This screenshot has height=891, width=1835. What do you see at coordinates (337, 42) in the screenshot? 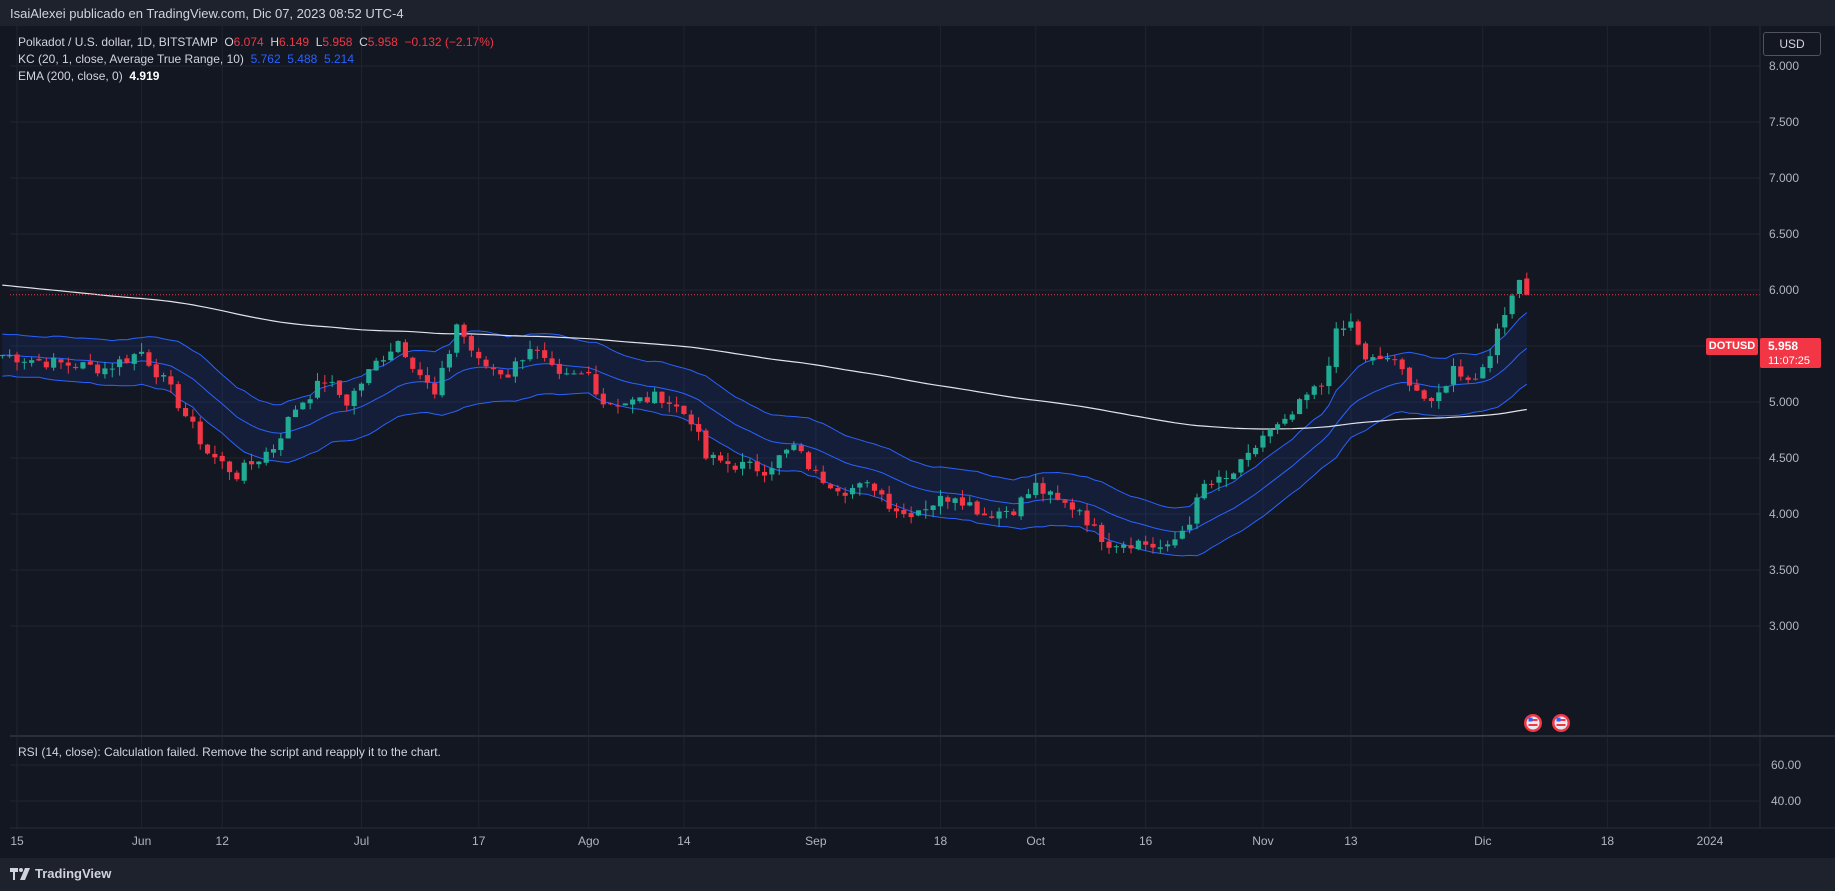
I see `low-value: 5.958` at bounding box center [337, 42].